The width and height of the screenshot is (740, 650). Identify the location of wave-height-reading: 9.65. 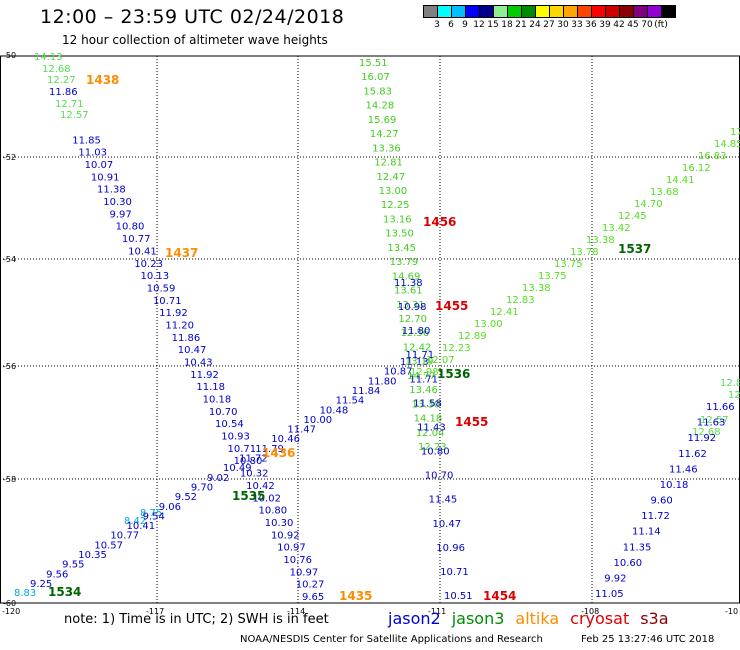
(313, 597).